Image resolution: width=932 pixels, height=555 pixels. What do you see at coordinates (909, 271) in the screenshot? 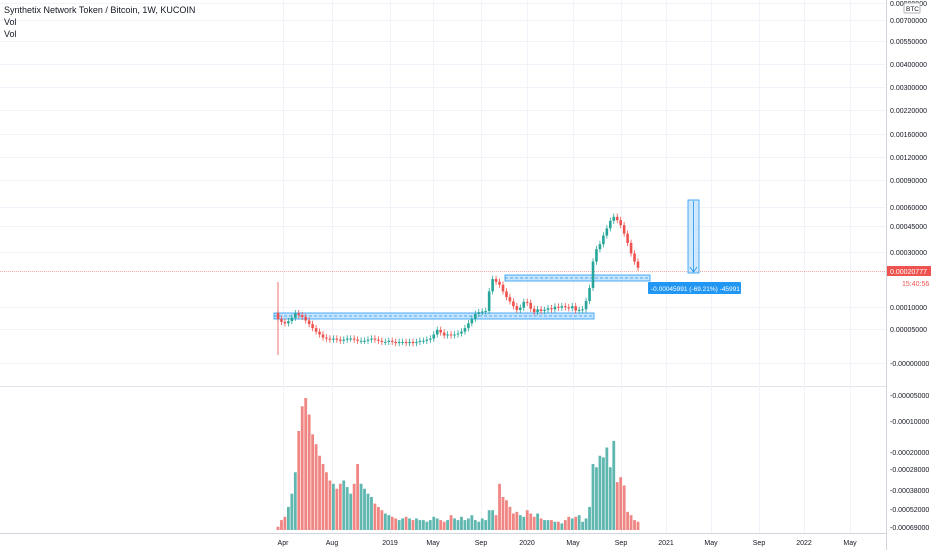
I see `last-price-tag` at bounding box center [909, 271].